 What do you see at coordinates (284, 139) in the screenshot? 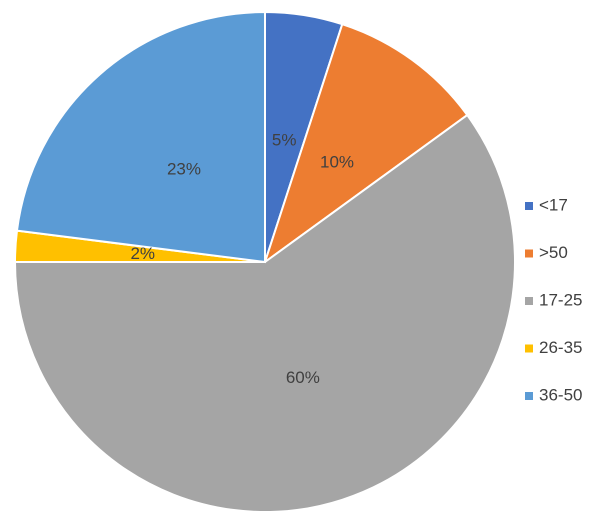
I see `data-label: 5%` at bounding box center [284, 139].